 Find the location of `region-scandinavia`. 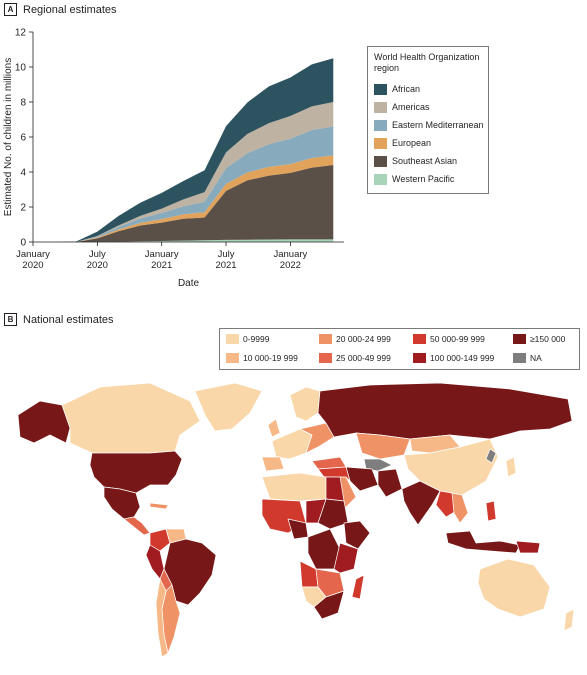

region-scandinavia is located at coordinates (305, 404).